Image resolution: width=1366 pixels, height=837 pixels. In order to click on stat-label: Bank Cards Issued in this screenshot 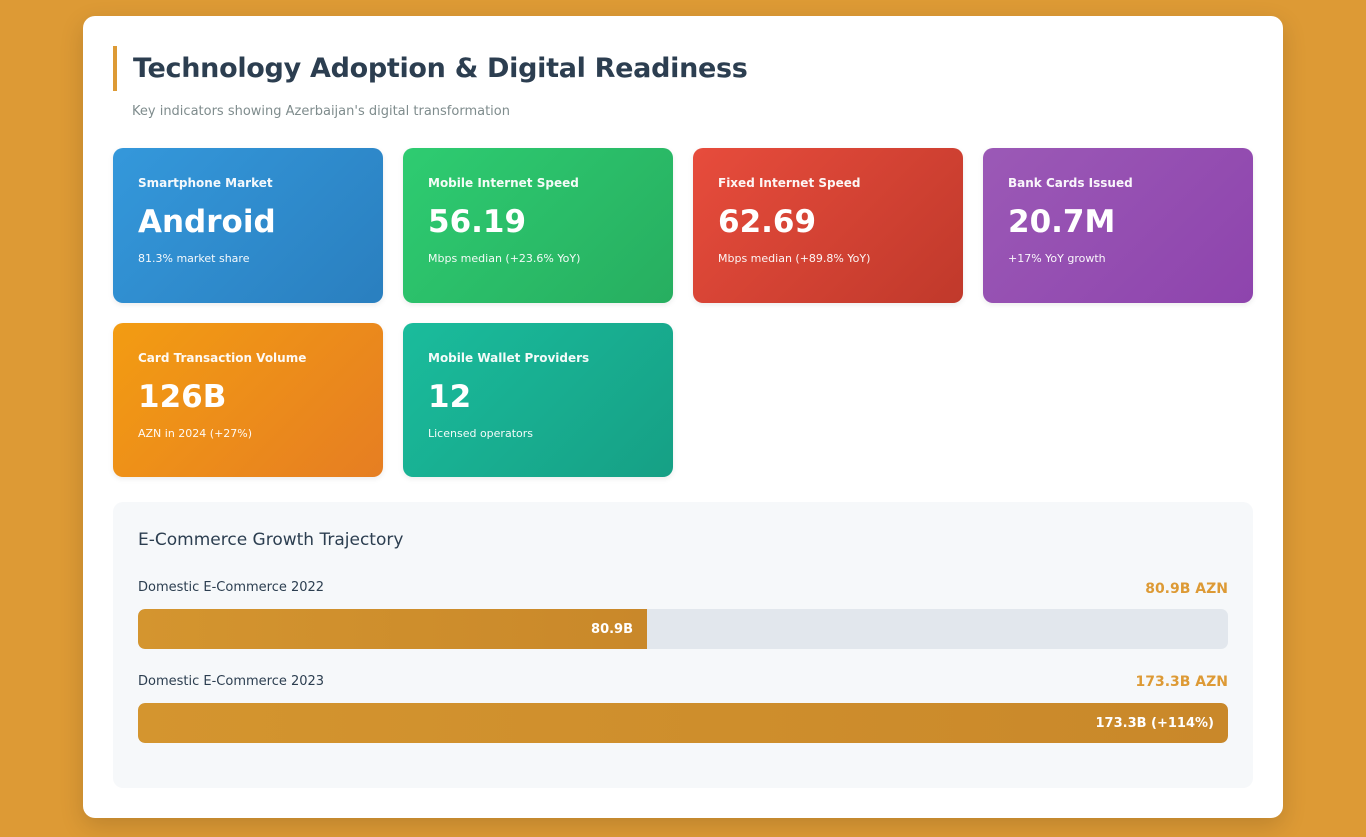, I will do `click(1070, 183)`.